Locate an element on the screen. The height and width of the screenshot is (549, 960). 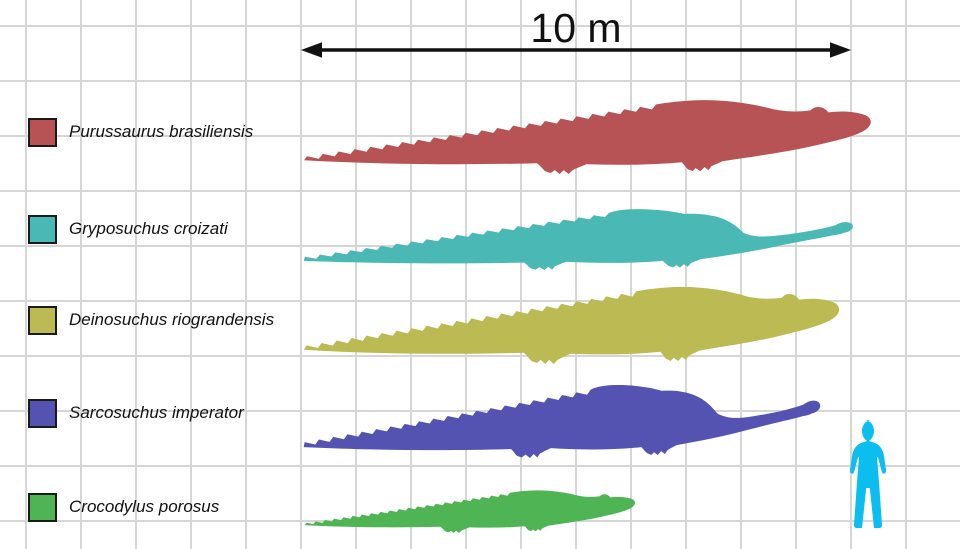
silhouette-gryposuchus-croizati is located at coordinates (578, 239).